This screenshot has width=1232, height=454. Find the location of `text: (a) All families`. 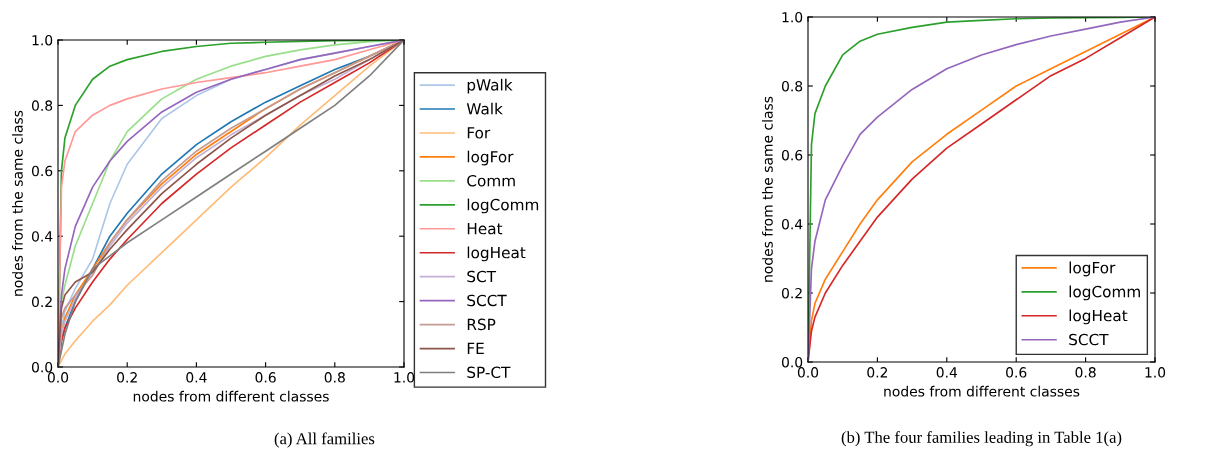

text: (a) All families is located at coordinates (324, 440).